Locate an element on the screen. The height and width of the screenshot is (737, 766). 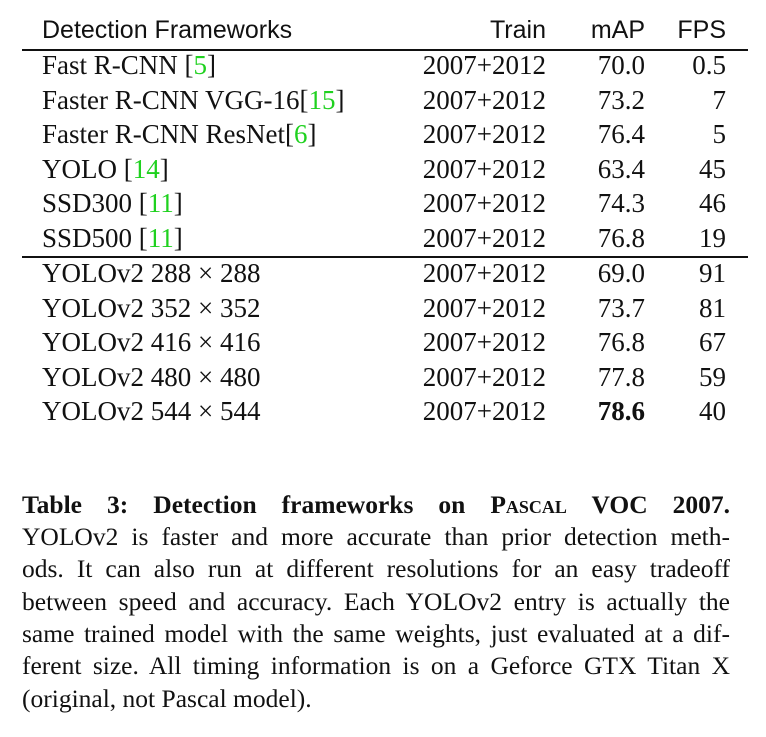
method-name: YOLOv2 352 × 352 is located at coordinates (151, 307).